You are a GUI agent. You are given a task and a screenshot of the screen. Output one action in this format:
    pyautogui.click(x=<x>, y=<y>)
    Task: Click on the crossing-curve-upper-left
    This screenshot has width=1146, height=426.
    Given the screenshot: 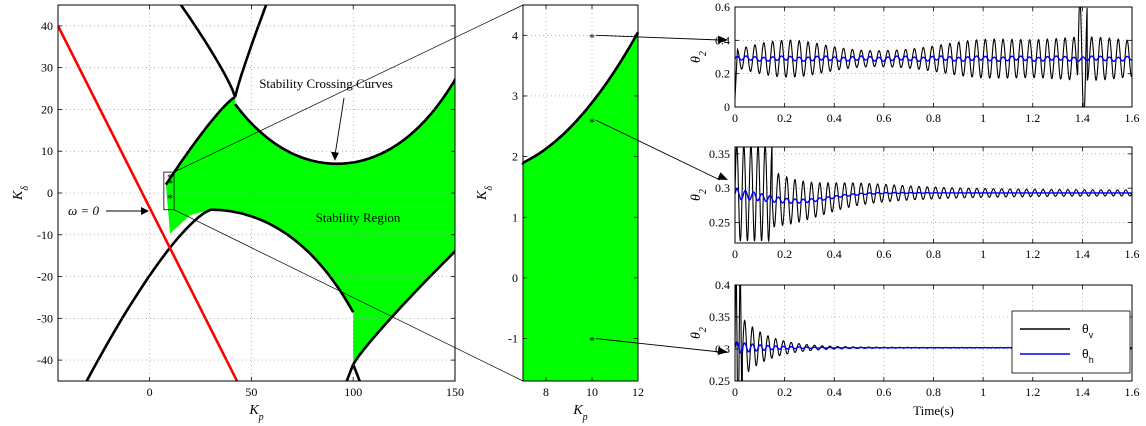 What is the action you would take?
    pyautogui.click(x=208, y=51)
    